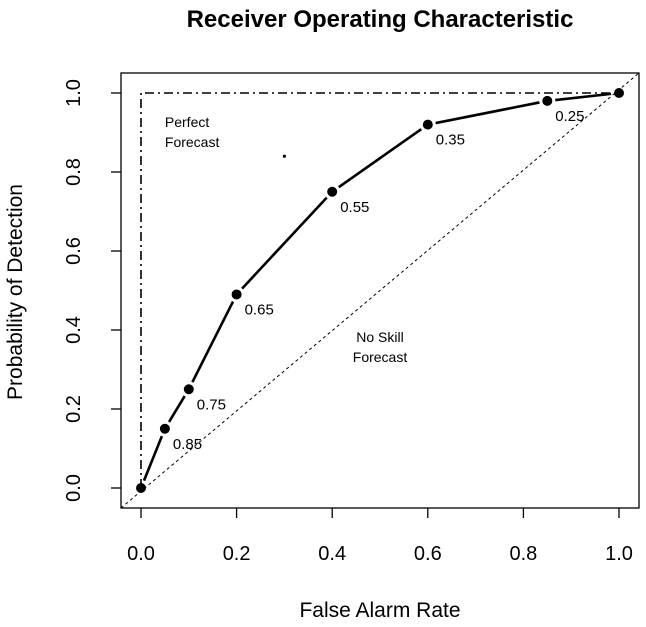 Image resolution: width=646 pixels, height=627 pixels. I want to click on roc-point-label-6: 0.25, so click(569, 116).